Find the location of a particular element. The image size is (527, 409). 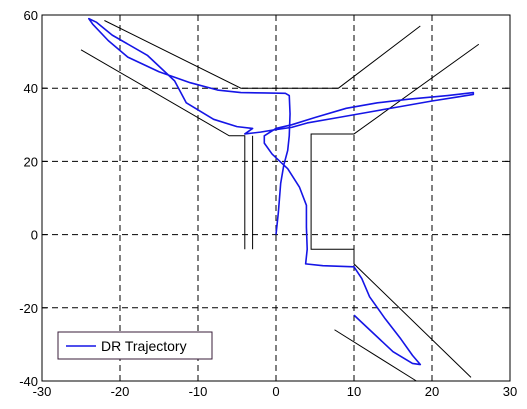

legend: DR Trajectory is located at coordinates (135, 345).